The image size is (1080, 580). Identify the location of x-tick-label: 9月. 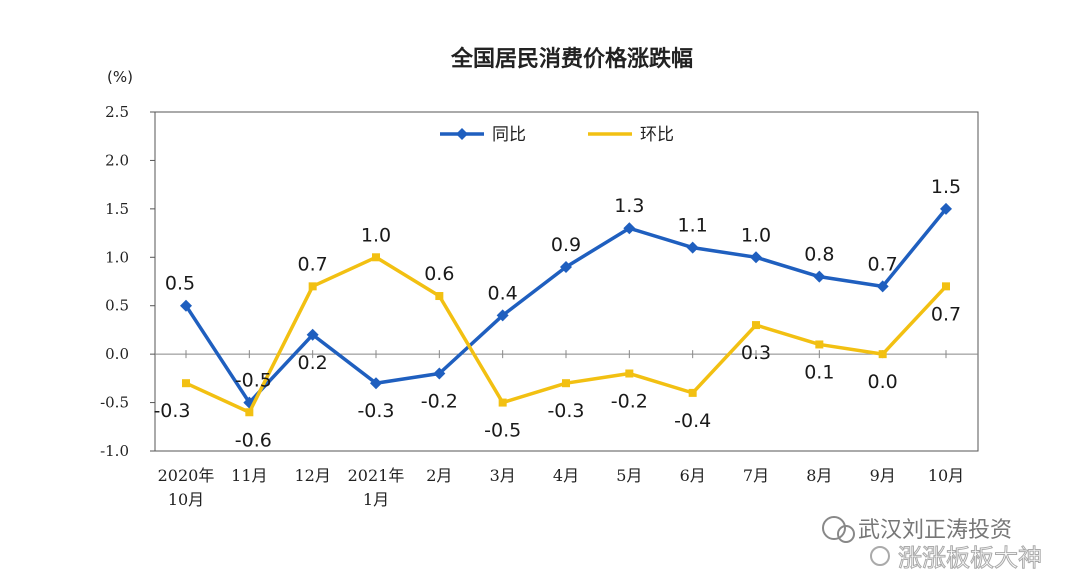
(883, 475).